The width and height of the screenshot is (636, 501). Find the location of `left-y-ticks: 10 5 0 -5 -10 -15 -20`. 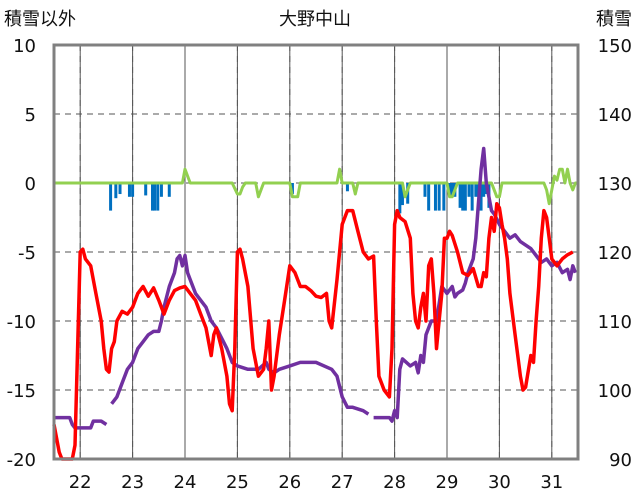

left-y-ticks: 10 5 0 -5 -10 -15 -20 is located at coordinates (21, 253).